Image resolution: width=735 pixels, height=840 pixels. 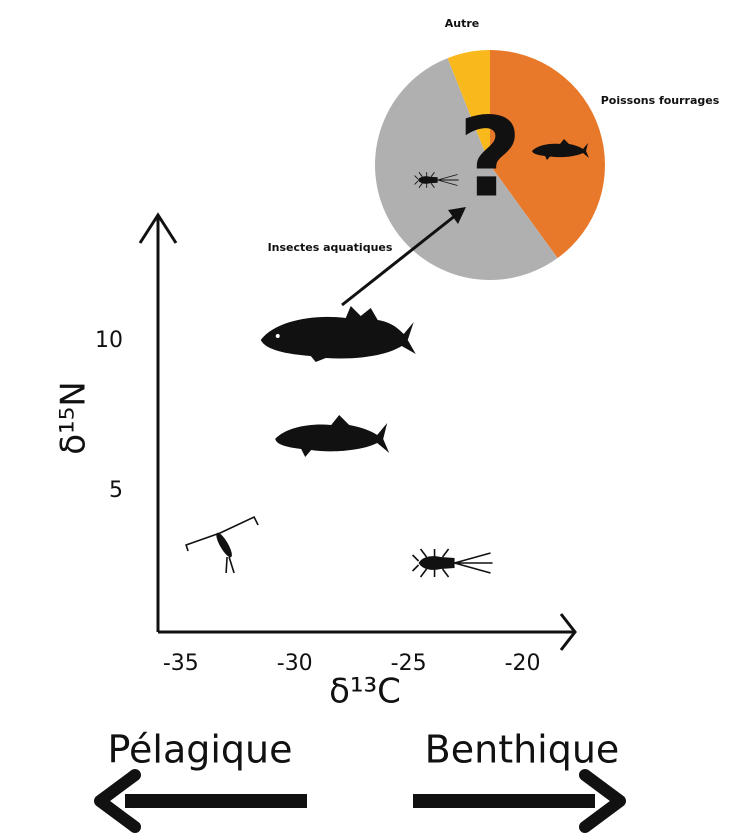 I want to click on pointer-arrow, so click(x=399, y=260).